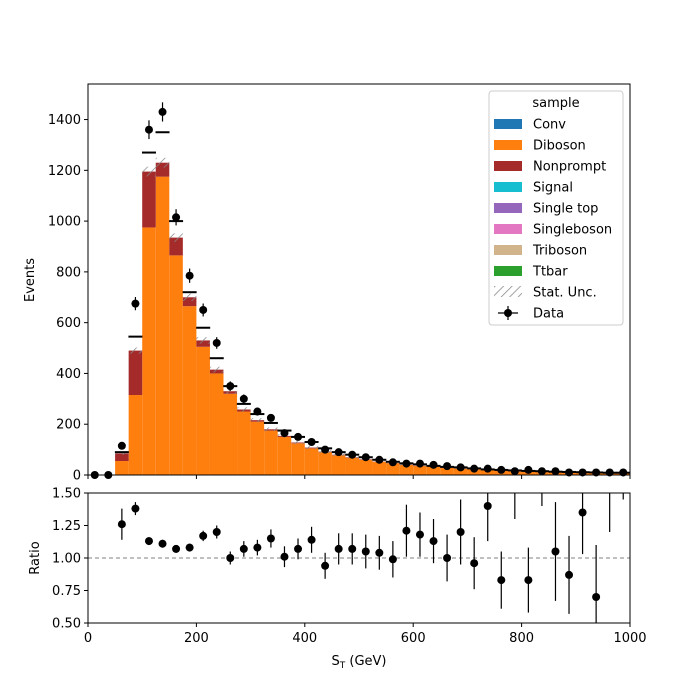 Image resolution: width=700 pixels, height=700 pixels. Describe the element at coordinates (66, 494) in the screenshot. I see `y-tick-label: 1.50` at that location.